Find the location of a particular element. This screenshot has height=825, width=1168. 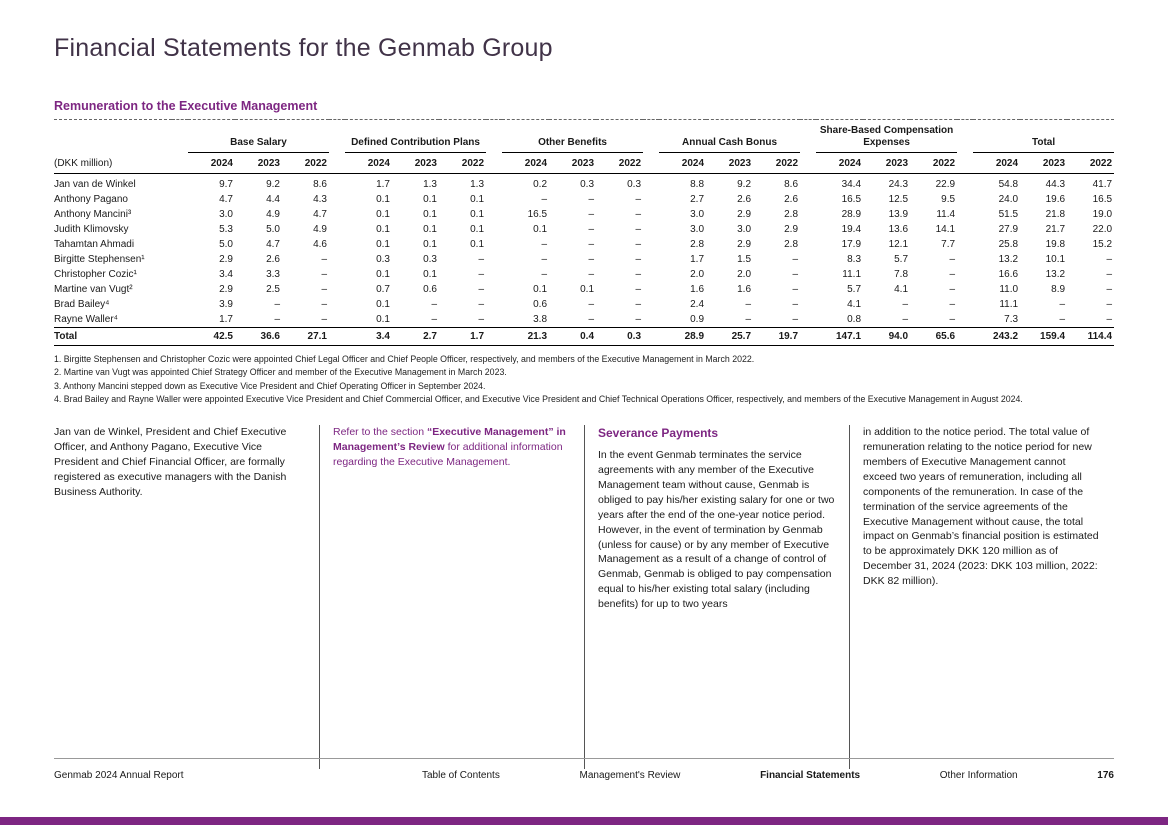

value-cell: 3.9 is located at coordinates (226, 304).